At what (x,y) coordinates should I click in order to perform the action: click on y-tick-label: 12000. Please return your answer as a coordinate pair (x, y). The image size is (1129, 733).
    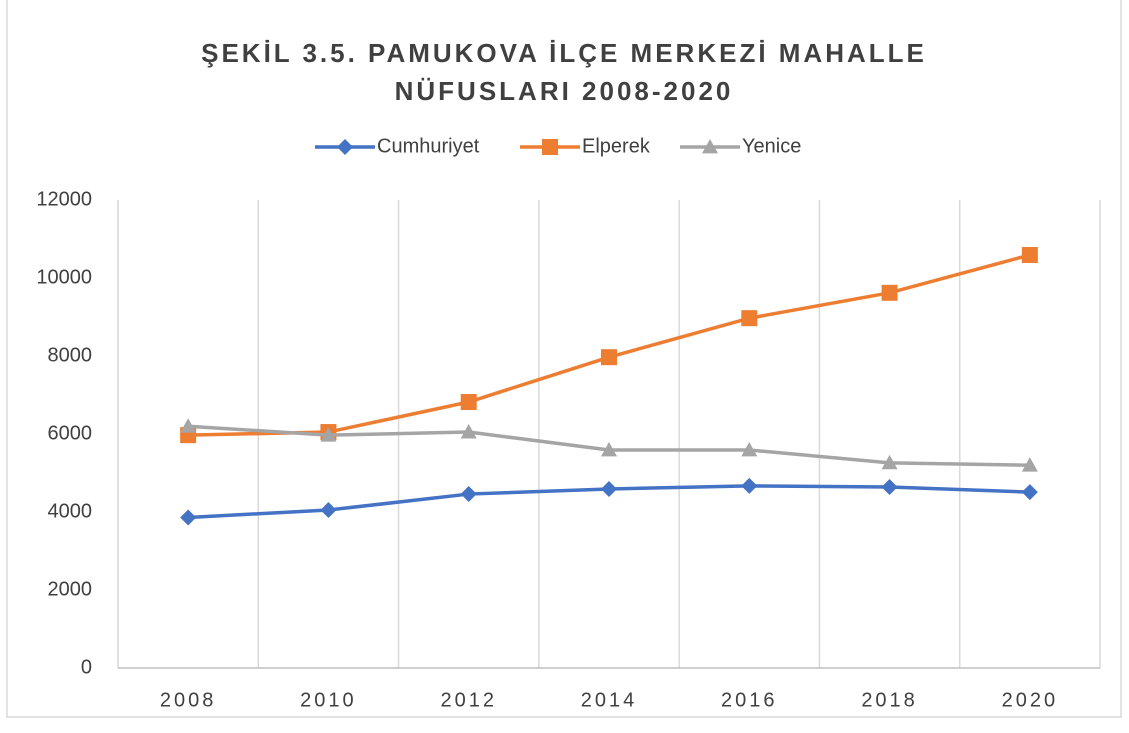
    Looking at the image, I should click on (64, 199).